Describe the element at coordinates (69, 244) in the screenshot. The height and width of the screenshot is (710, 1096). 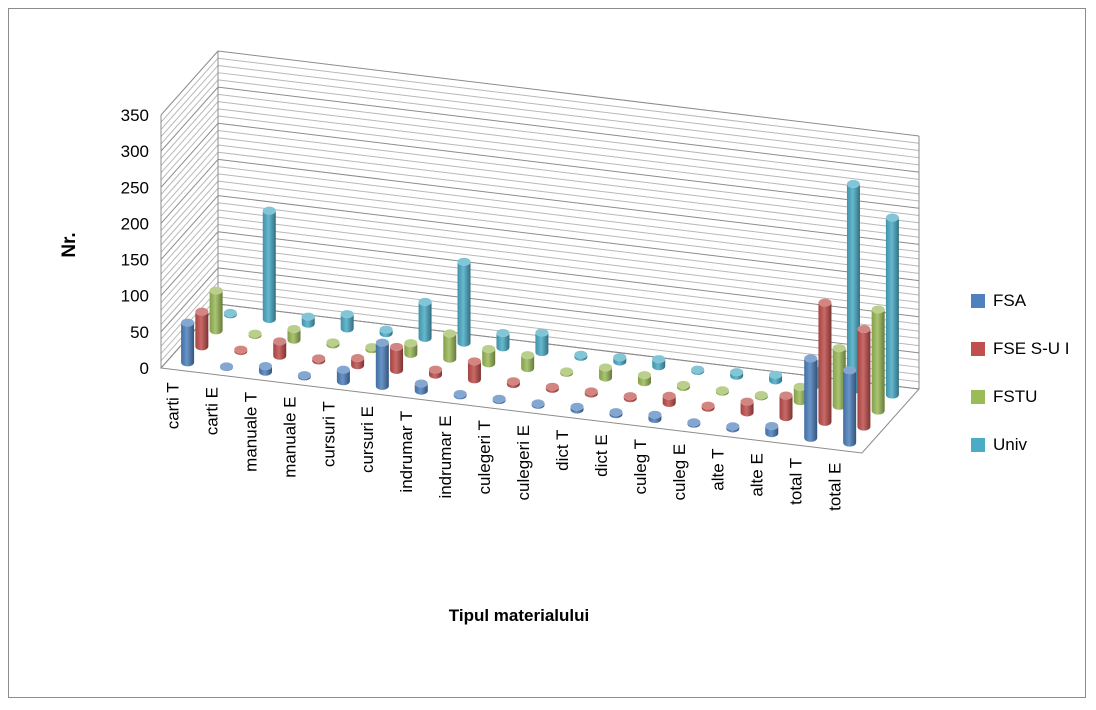
I see `y-axis-title: Nr.` at that location.